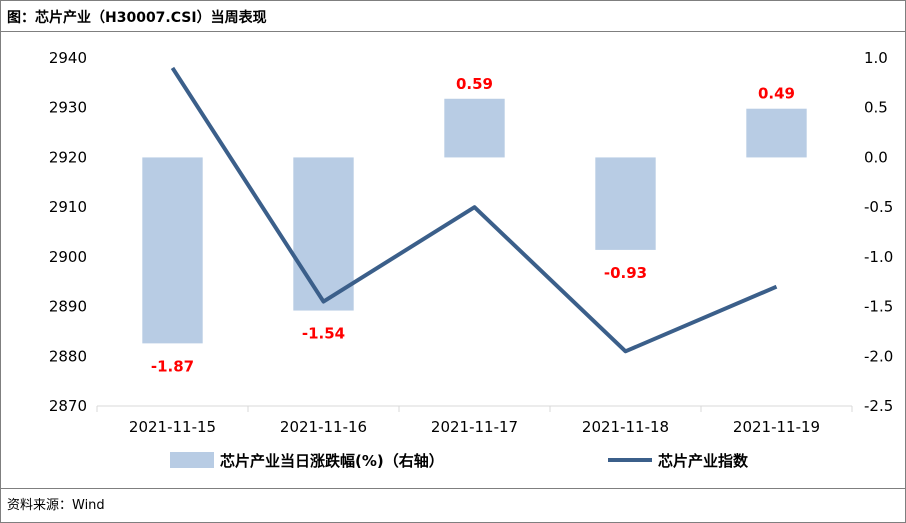  What do you see at coordinates (68, 157) in the screenshot?
I see `left-tick-label: 2920` at bounding box center [68, 157].